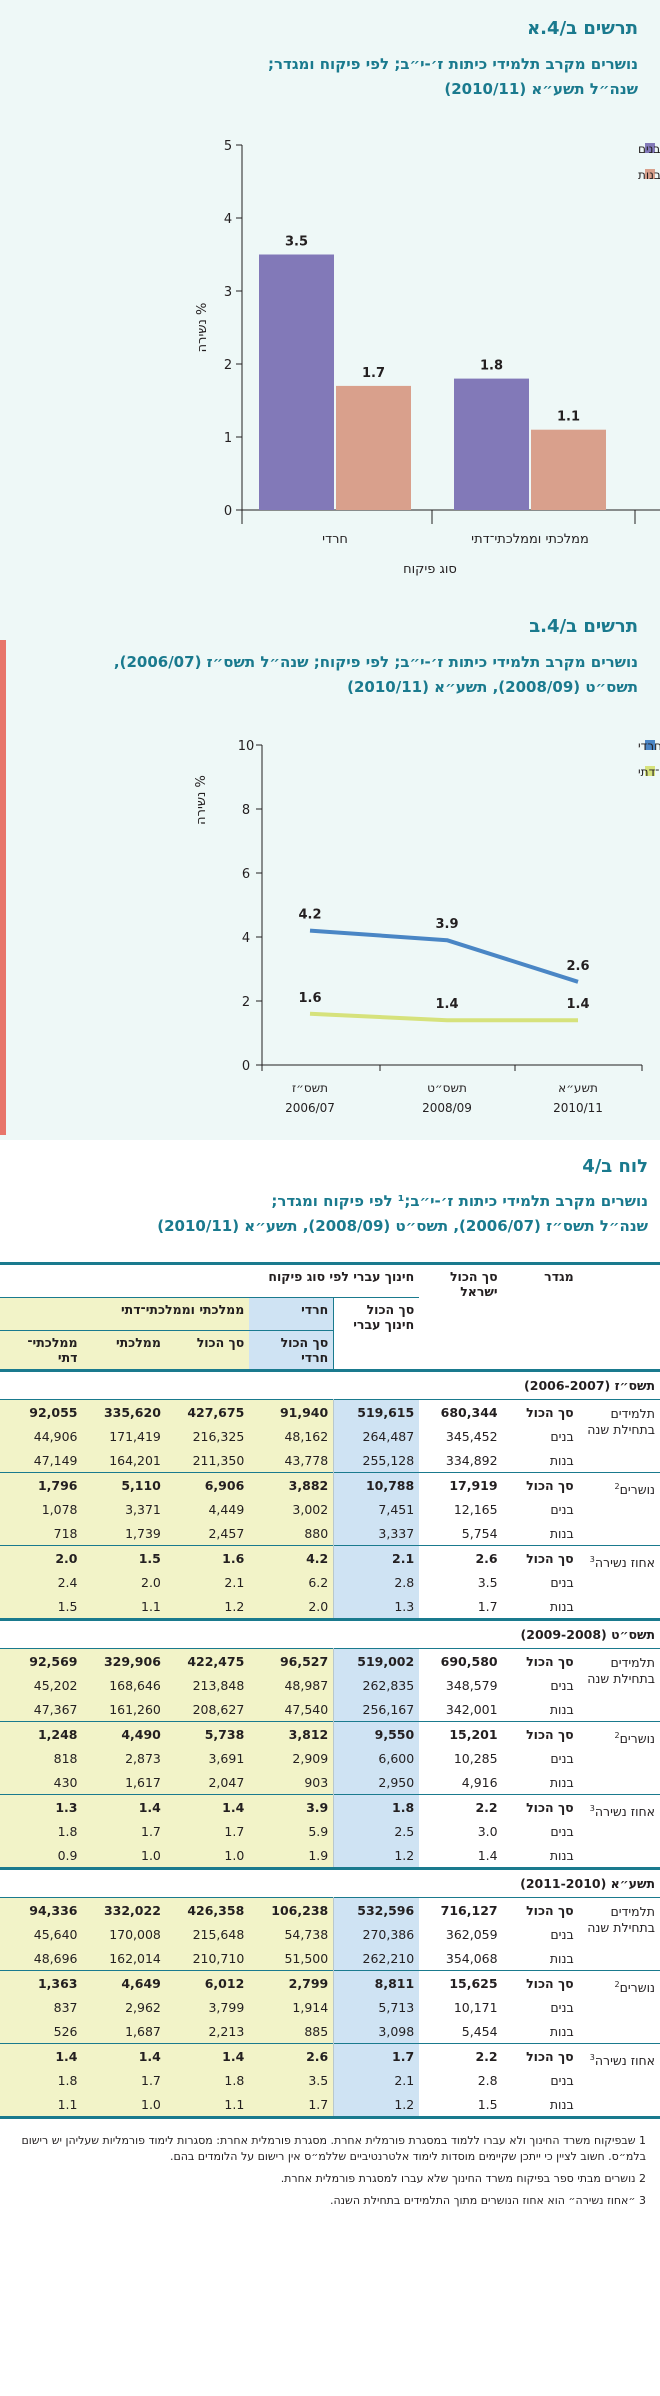 Image resolution: width=660 pixels, height=2396 pixels. What do you see at coordinates (310, 1108) in the screenshot?
I see `chart2-category-year-label: 2006/07` at bounding box center [310, 1108].